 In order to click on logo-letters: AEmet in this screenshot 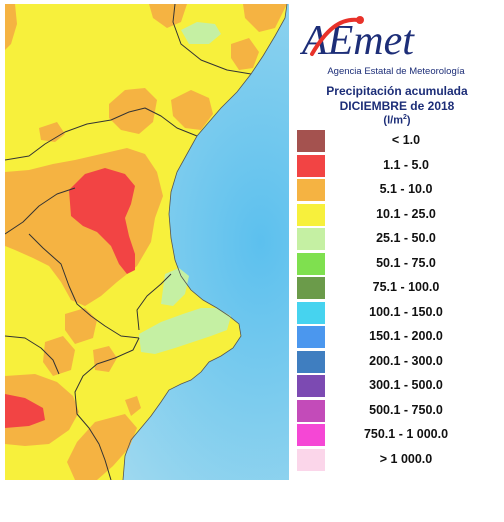, I will do `click(357, 41)`.